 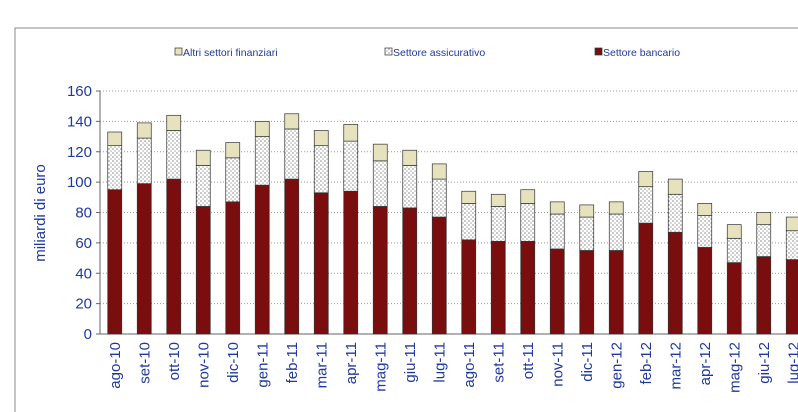 I want to click on x-tick-label: giu-11, so click(x=410, y=362).